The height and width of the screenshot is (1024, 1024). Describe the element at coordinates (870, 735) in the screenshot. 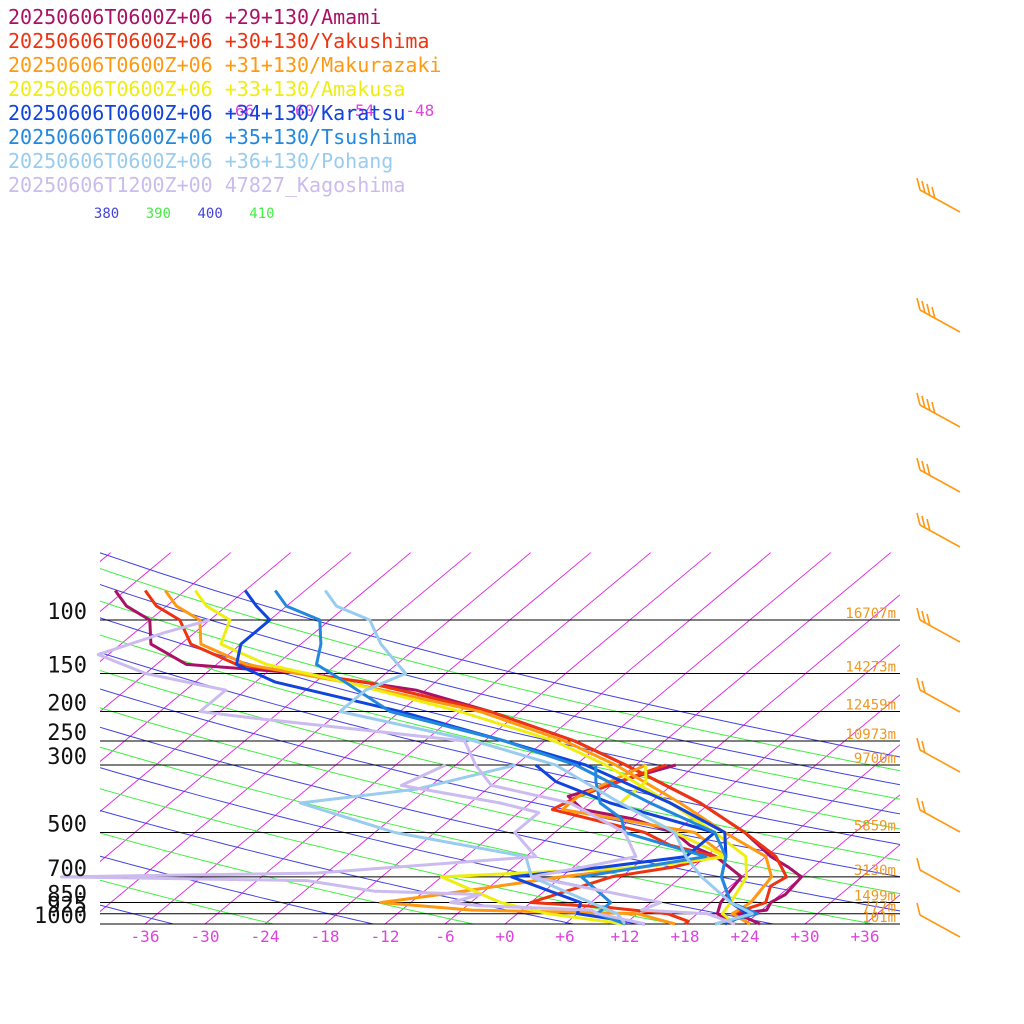

I see `height-label: 10973m` at that location.